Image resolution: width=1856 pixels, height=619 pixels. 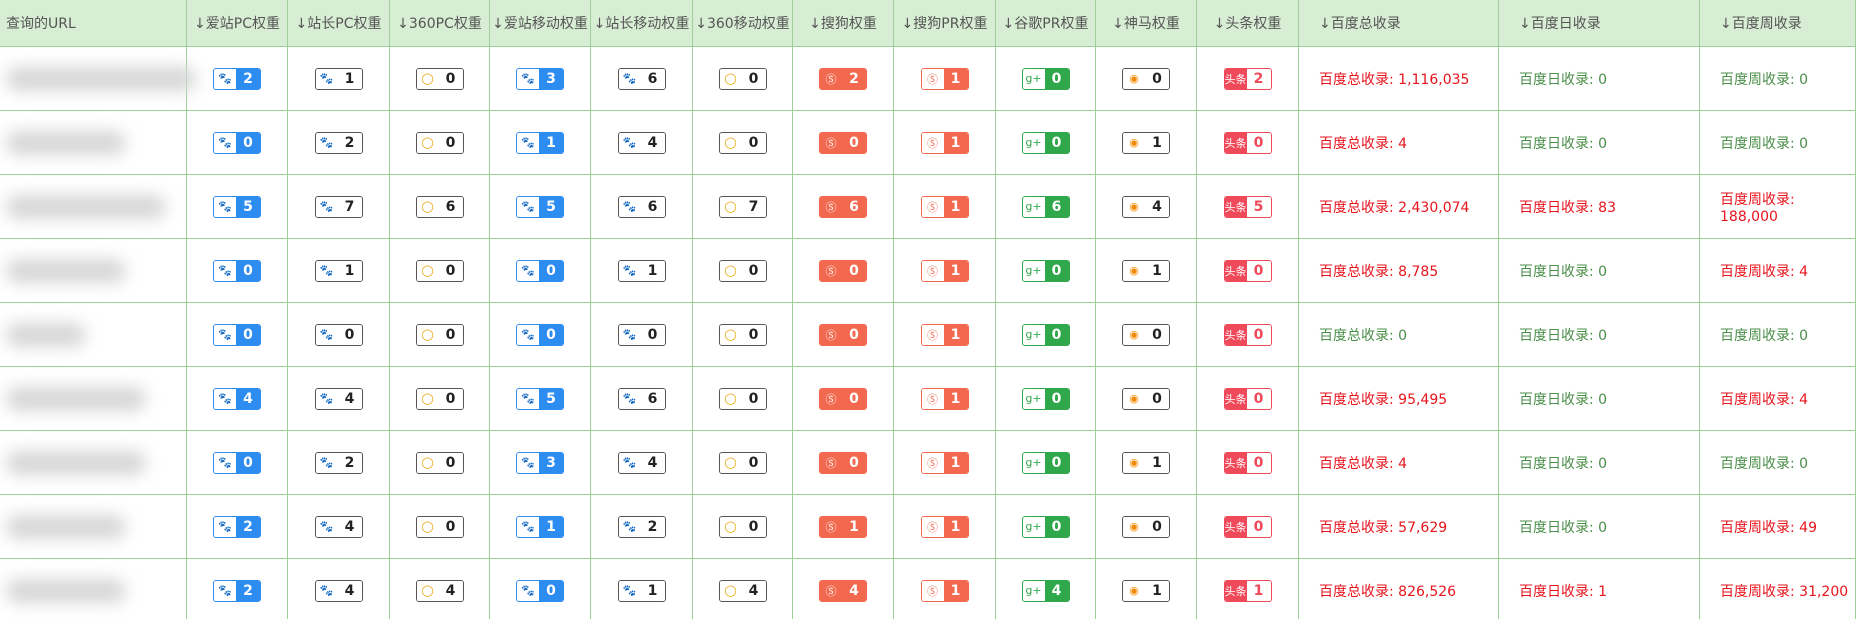 What do you see at coordinates (1046, 23) in the screenshot?
I see `column-header: ↓谷歌PR权重` at bounding box center [1046, 23].